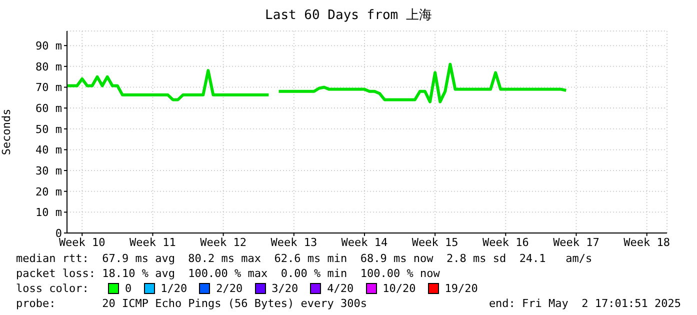 The image size is (697, 315). What do you see at coordinates (435, 242) in the screenshot?
I see `x-tick-label: Week 15` at bounding box center [435, 242].